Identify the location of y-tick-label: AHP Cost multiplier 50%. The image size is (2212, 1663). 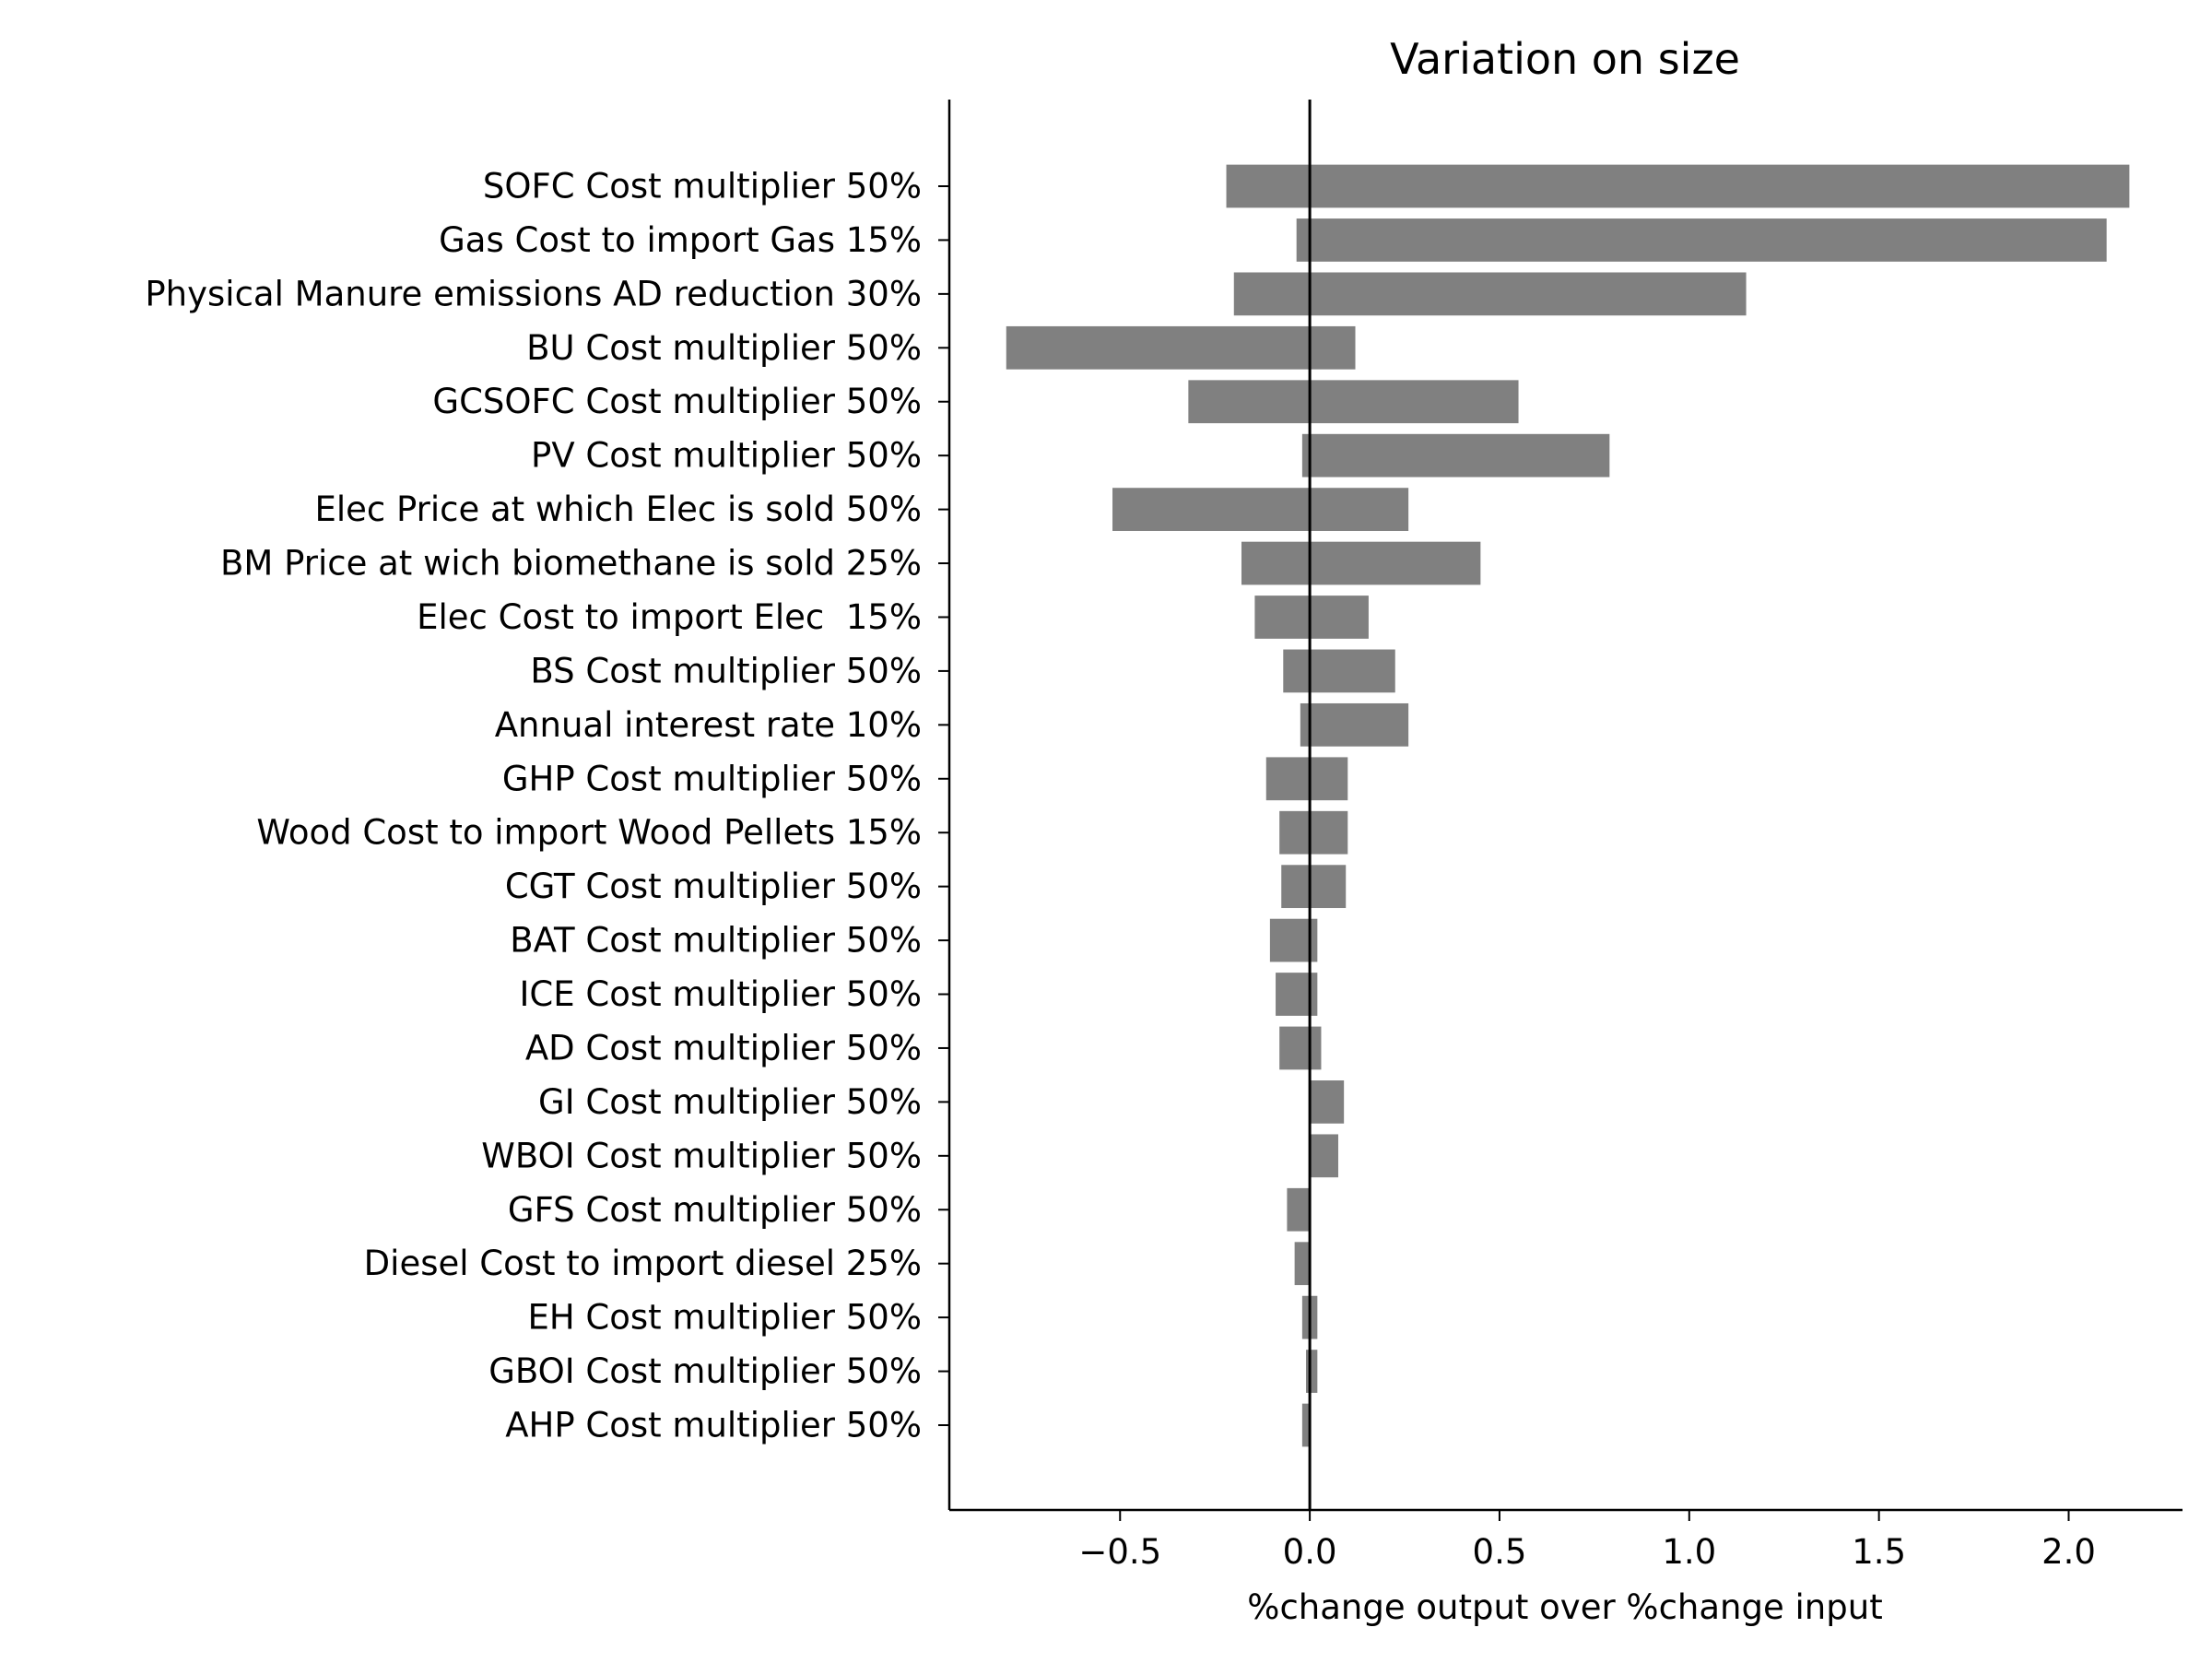
(713, 1425).